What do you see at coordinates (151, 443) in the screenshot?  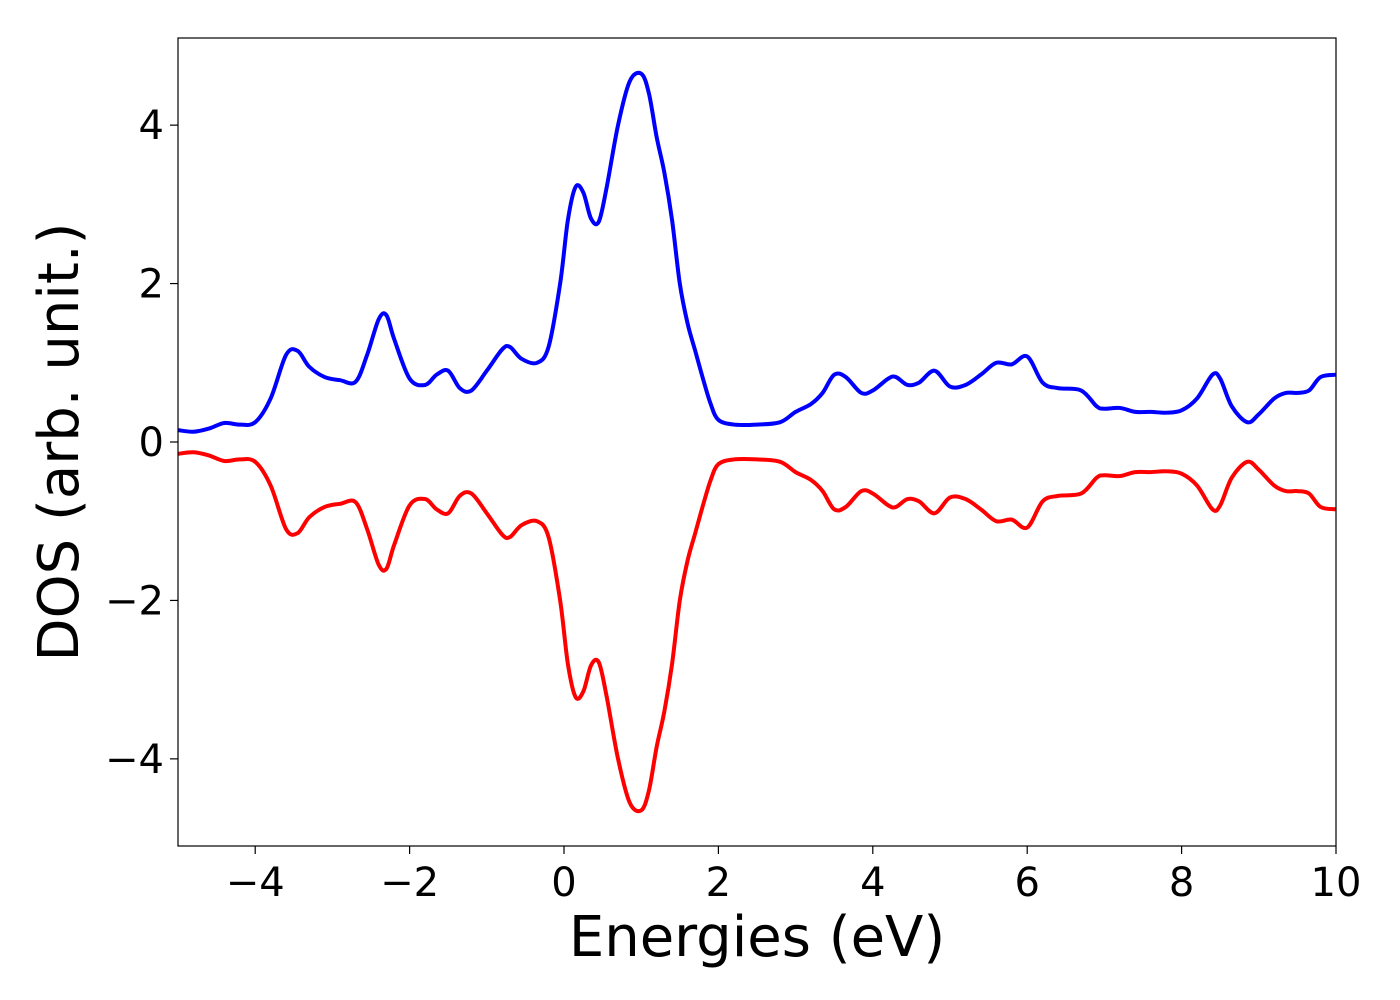 I see `y-tick-label: 0` at bounding box center [151, 443].